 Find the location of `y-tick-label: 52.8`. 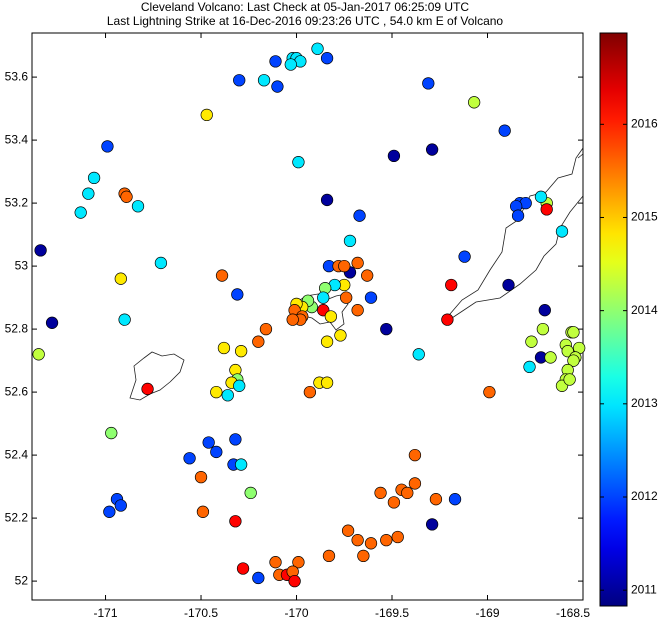

y-tick-label: 52.8 is located at coordinates (17, 328).